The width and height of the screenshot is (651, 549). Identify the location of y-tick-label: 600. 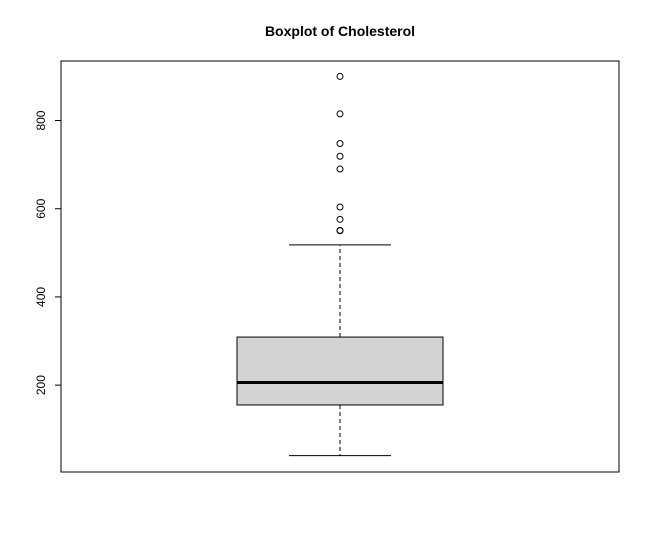
(41, 208).